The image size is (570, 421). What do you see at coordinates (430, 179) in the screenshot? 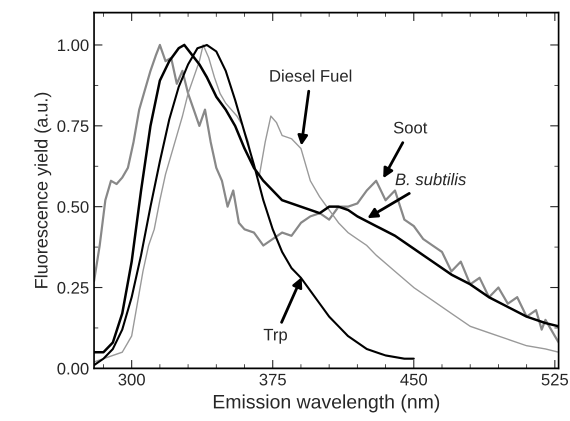
I see `annotation: B. subtilis` at bounding box center [430, 179].